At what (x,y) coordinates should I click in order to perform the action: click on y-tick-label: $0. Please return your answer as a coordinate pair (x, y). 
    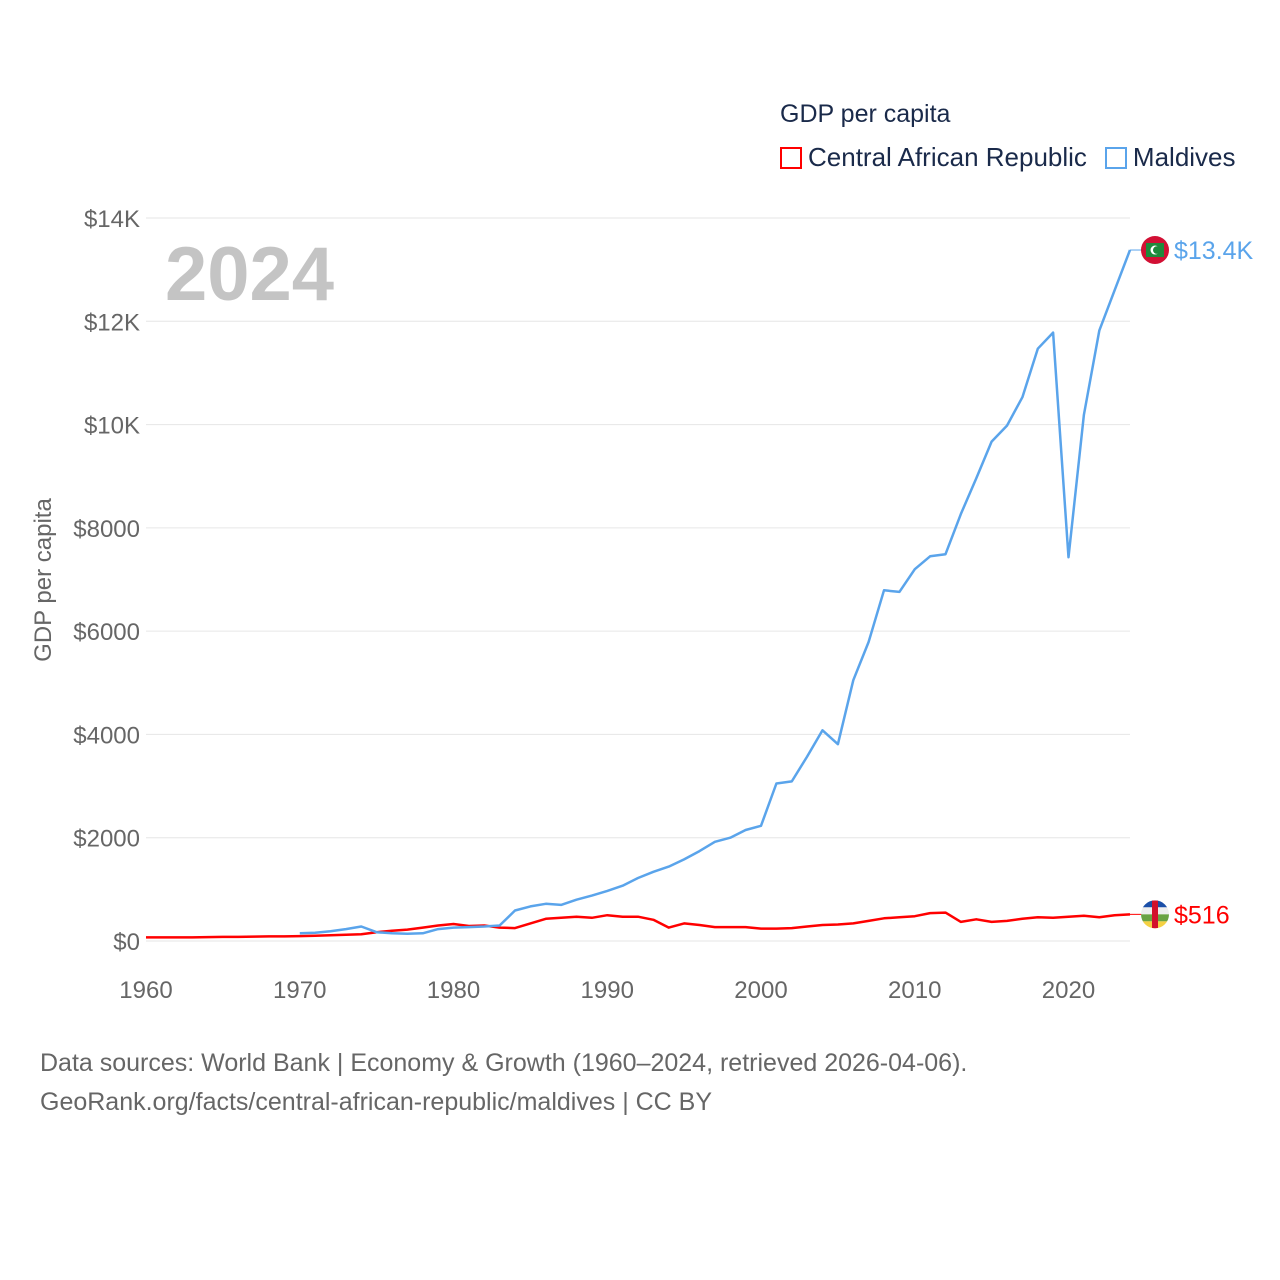
    Looking at the image, I should click on (126, 942).